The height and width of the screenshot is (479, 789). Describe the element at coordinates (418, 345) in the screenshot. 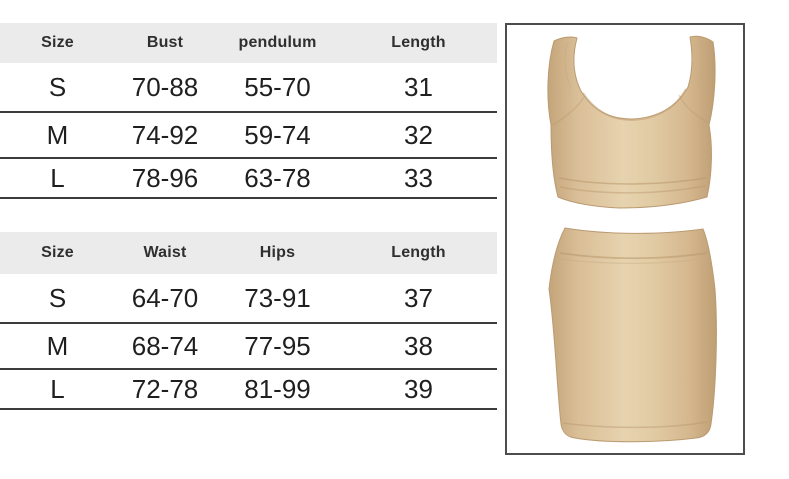

I see `length-value: 38` at that location.